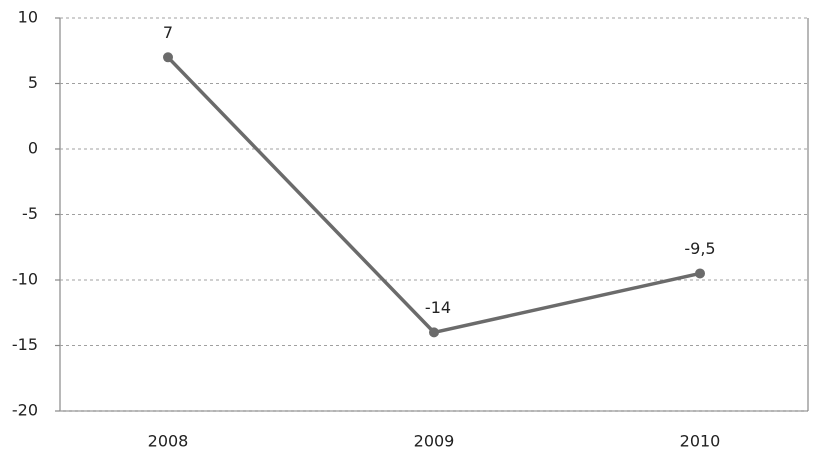 Image resolution: width=817 pixels, height=467 pixels. Describe the element at coordinates (33, 148) in the screenshot. I see `y-tick-label: 0` at that location.